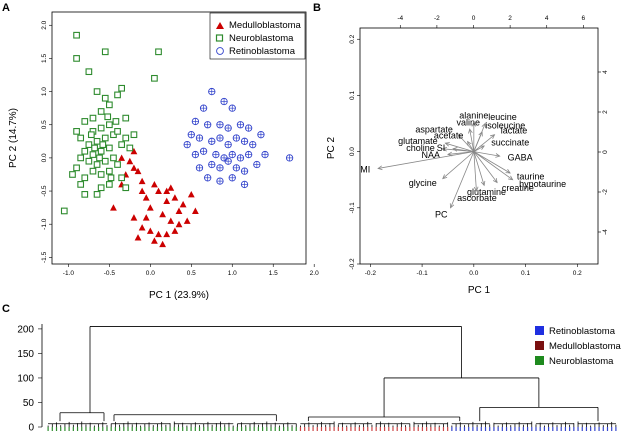 The width and height of the screenshot is (625, 433). What do you see at coordinates (474, 18) in the screenshot?
I see `top-tick-label: 0` at bounding box center [474, 18].